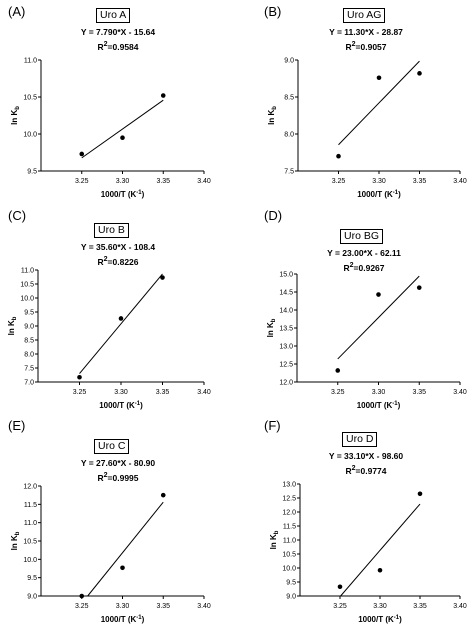 This screenshot has height=630, width=474. I want to click on y-tick-label: 14.0, so click(286, 311).